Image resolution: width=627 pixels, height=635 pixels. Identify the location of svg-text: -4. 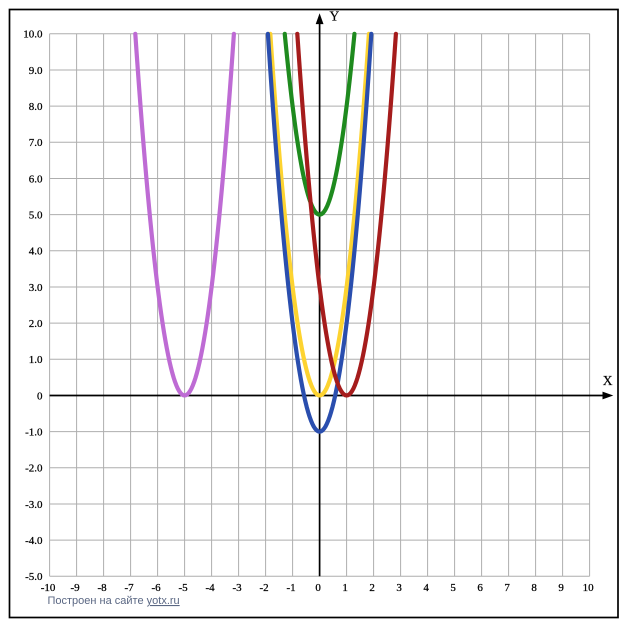
(211, 588).